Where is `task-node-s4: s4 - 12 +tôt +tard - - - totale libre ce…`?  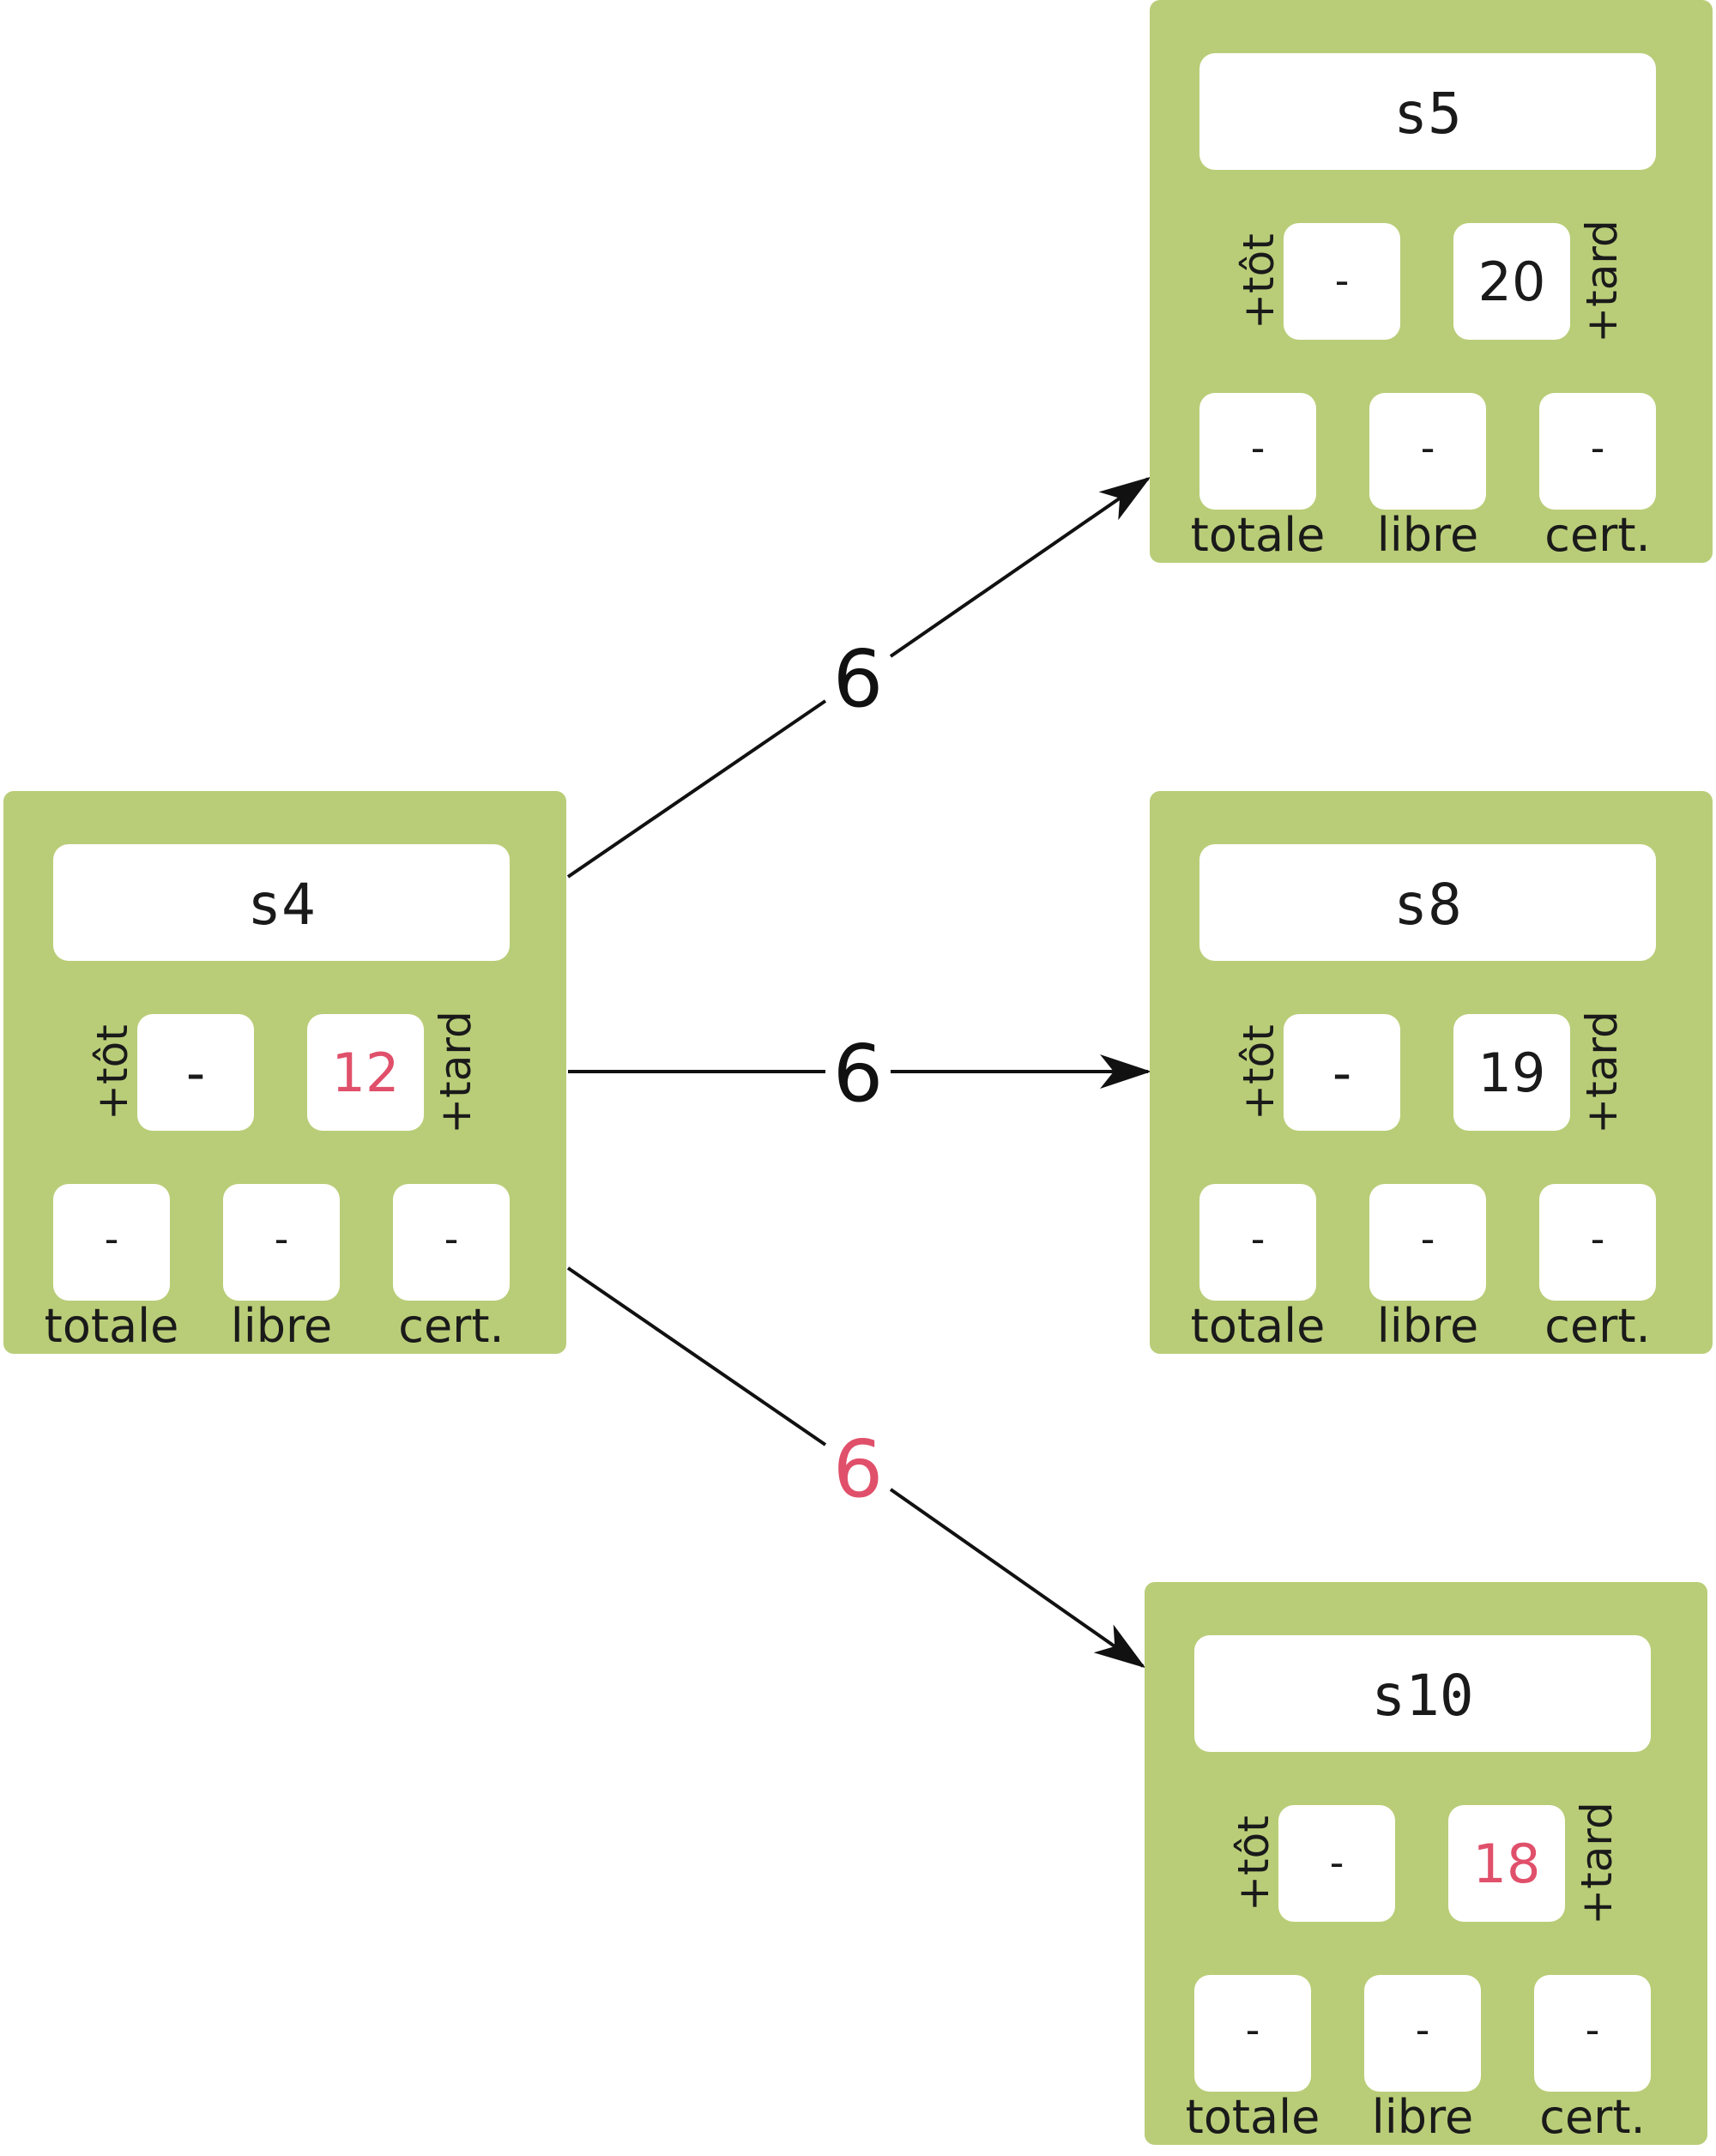 task-node-s4: s4 - 12 +tôt +tard - - - totale libre ce… is located at coordinates (284, 1072).